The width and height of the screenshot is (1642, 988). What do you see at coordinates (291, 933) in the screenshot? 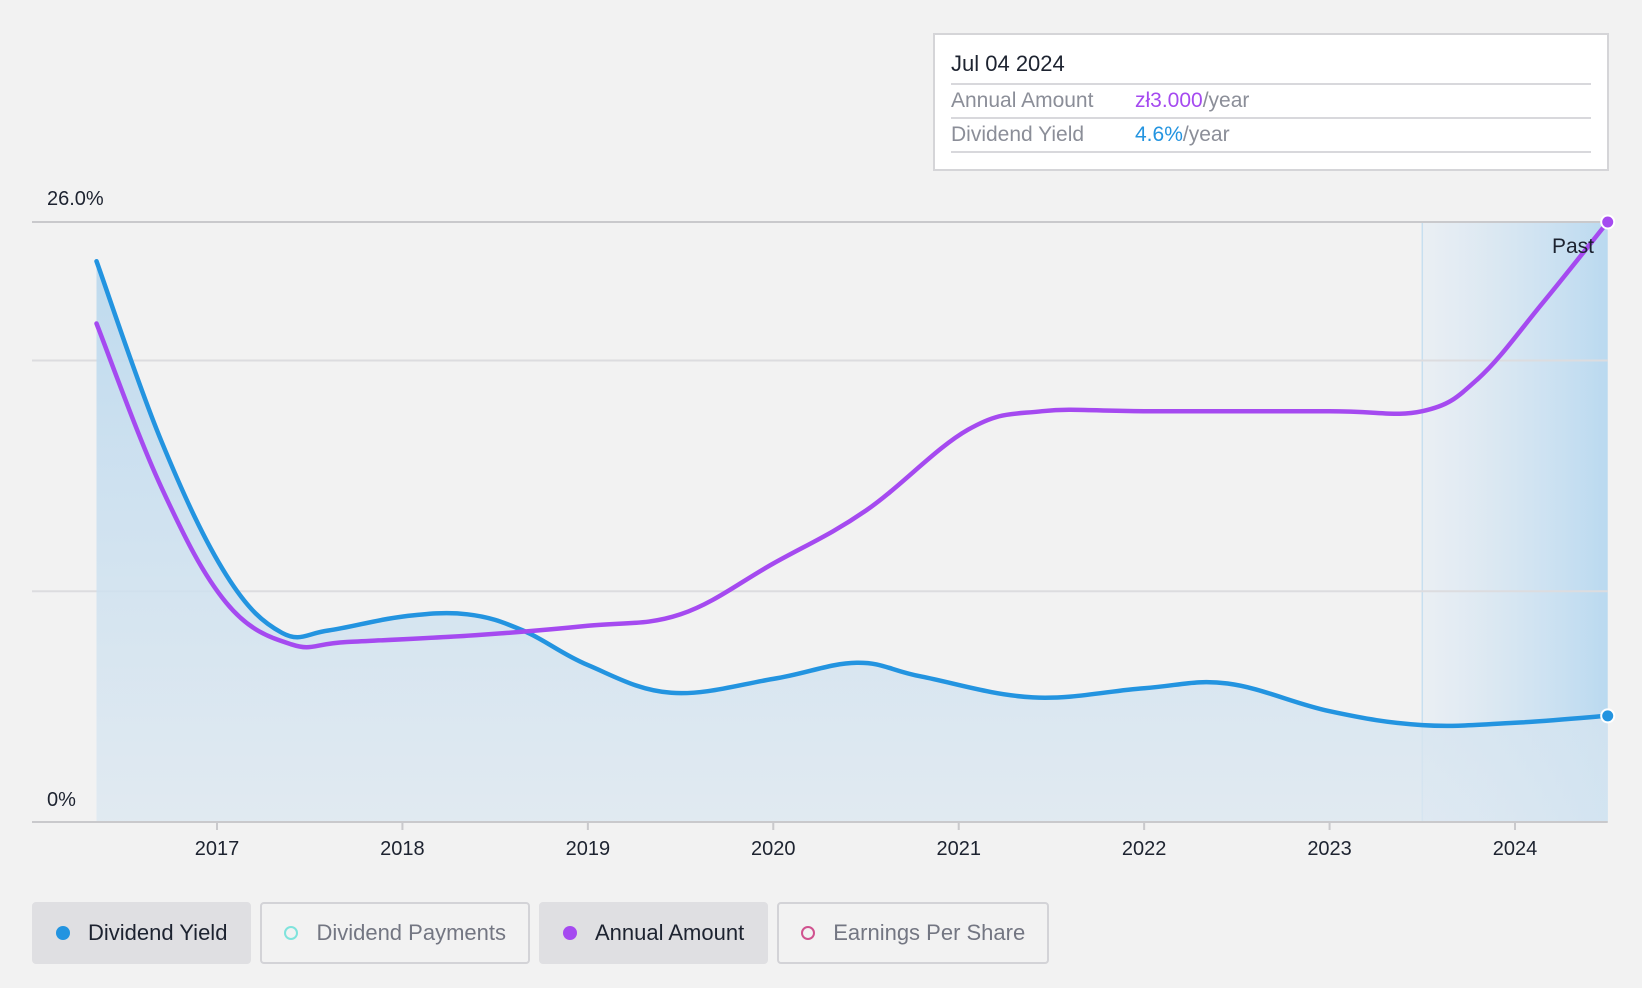
I see `dividend-payments-dot-icon` at bounding box center [291, 933].